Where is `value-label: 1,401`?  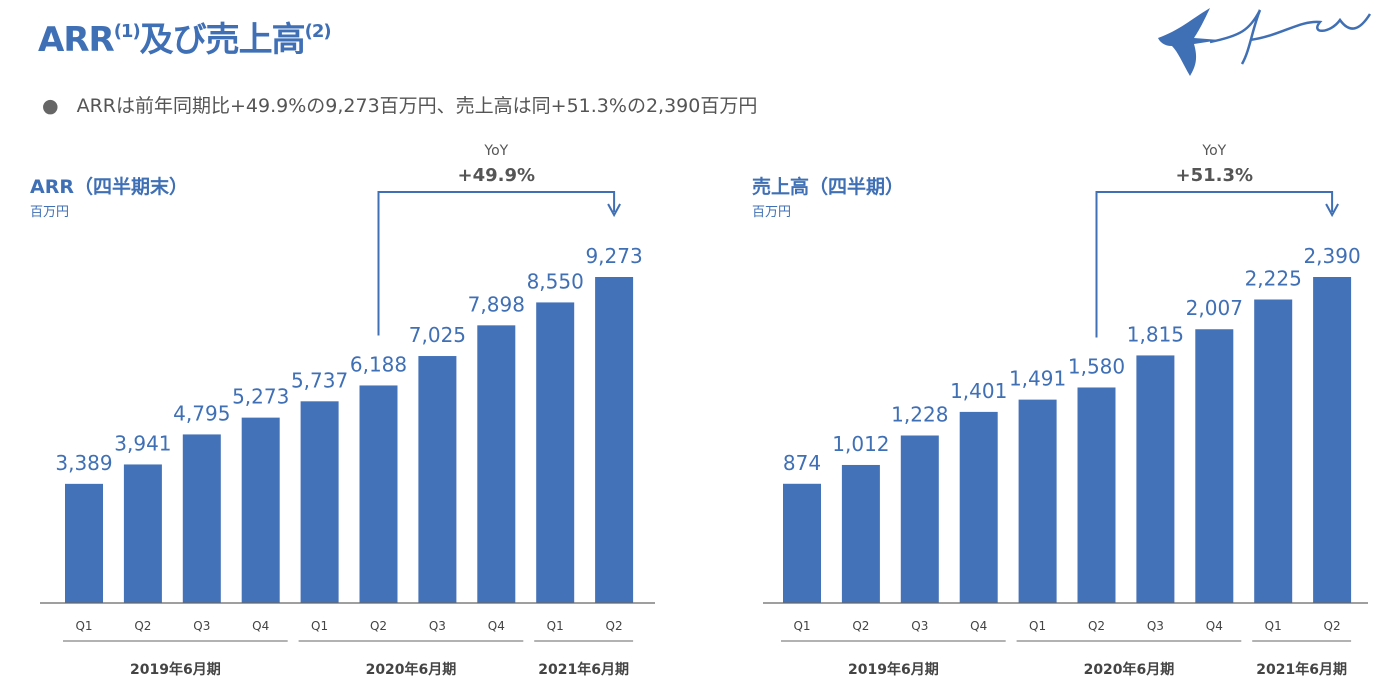 value-label: 1,401 is located at coordinates (978, 391).